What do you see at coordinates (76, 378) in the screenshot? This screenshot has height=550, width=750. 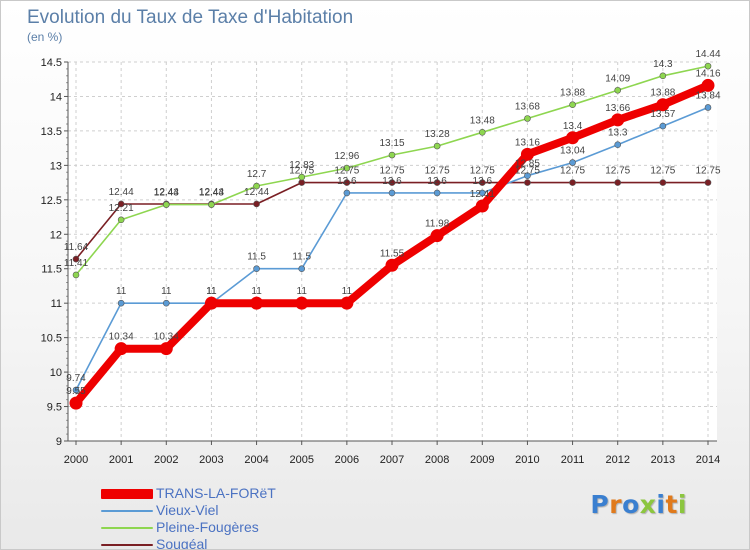 I see `data-label: 9.74` at bounding box center [76, 378].